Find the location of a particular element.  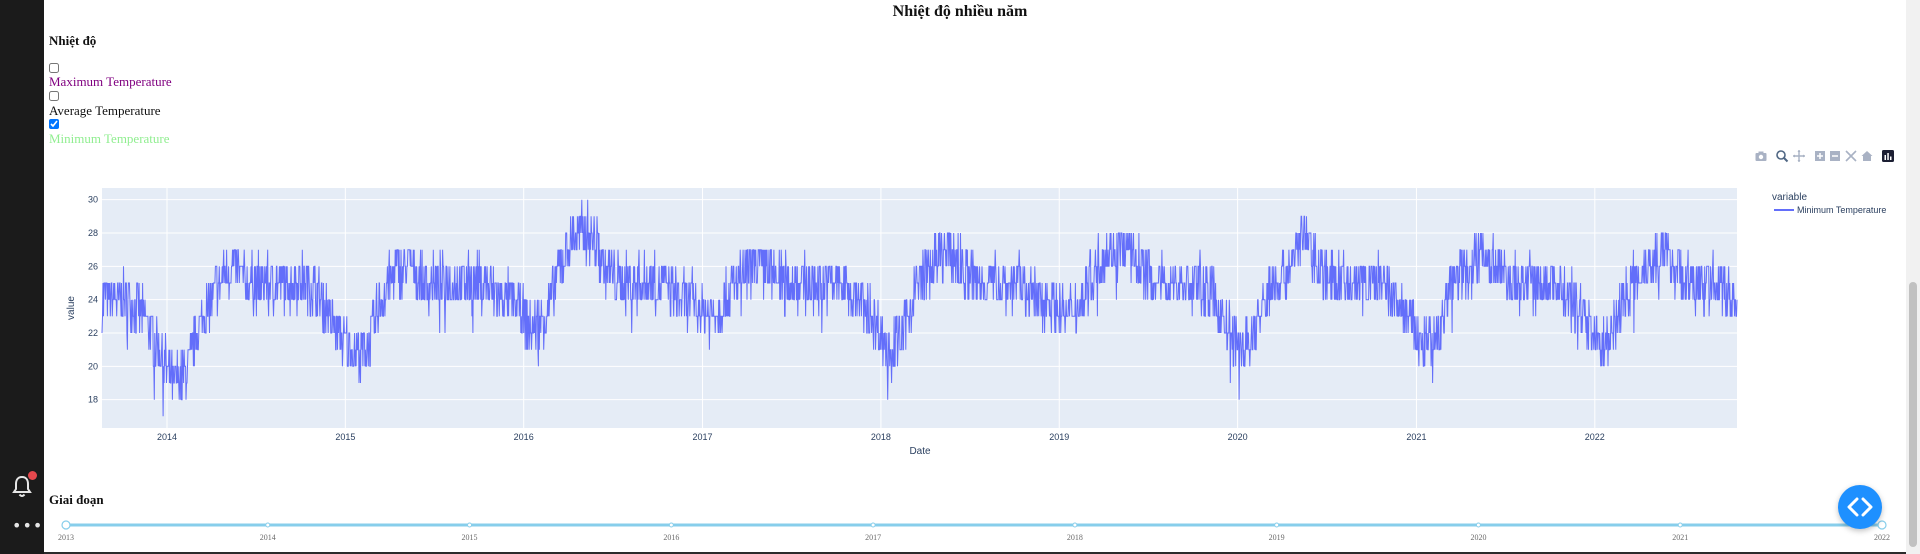

period-heading: Giai đoạn is located at coordinates (76, 499).